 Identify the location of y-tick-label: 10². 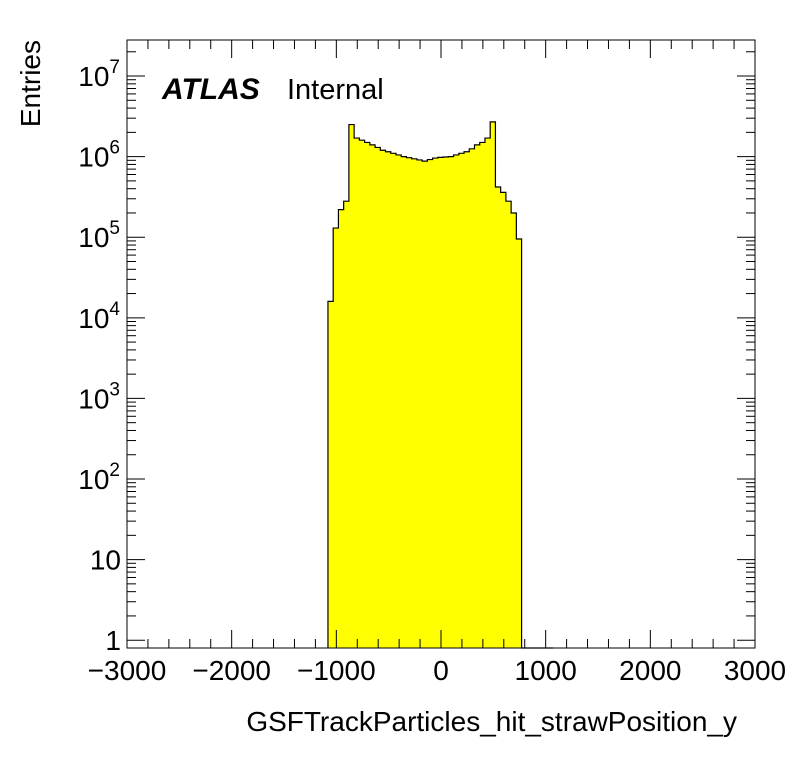
(99, 477).